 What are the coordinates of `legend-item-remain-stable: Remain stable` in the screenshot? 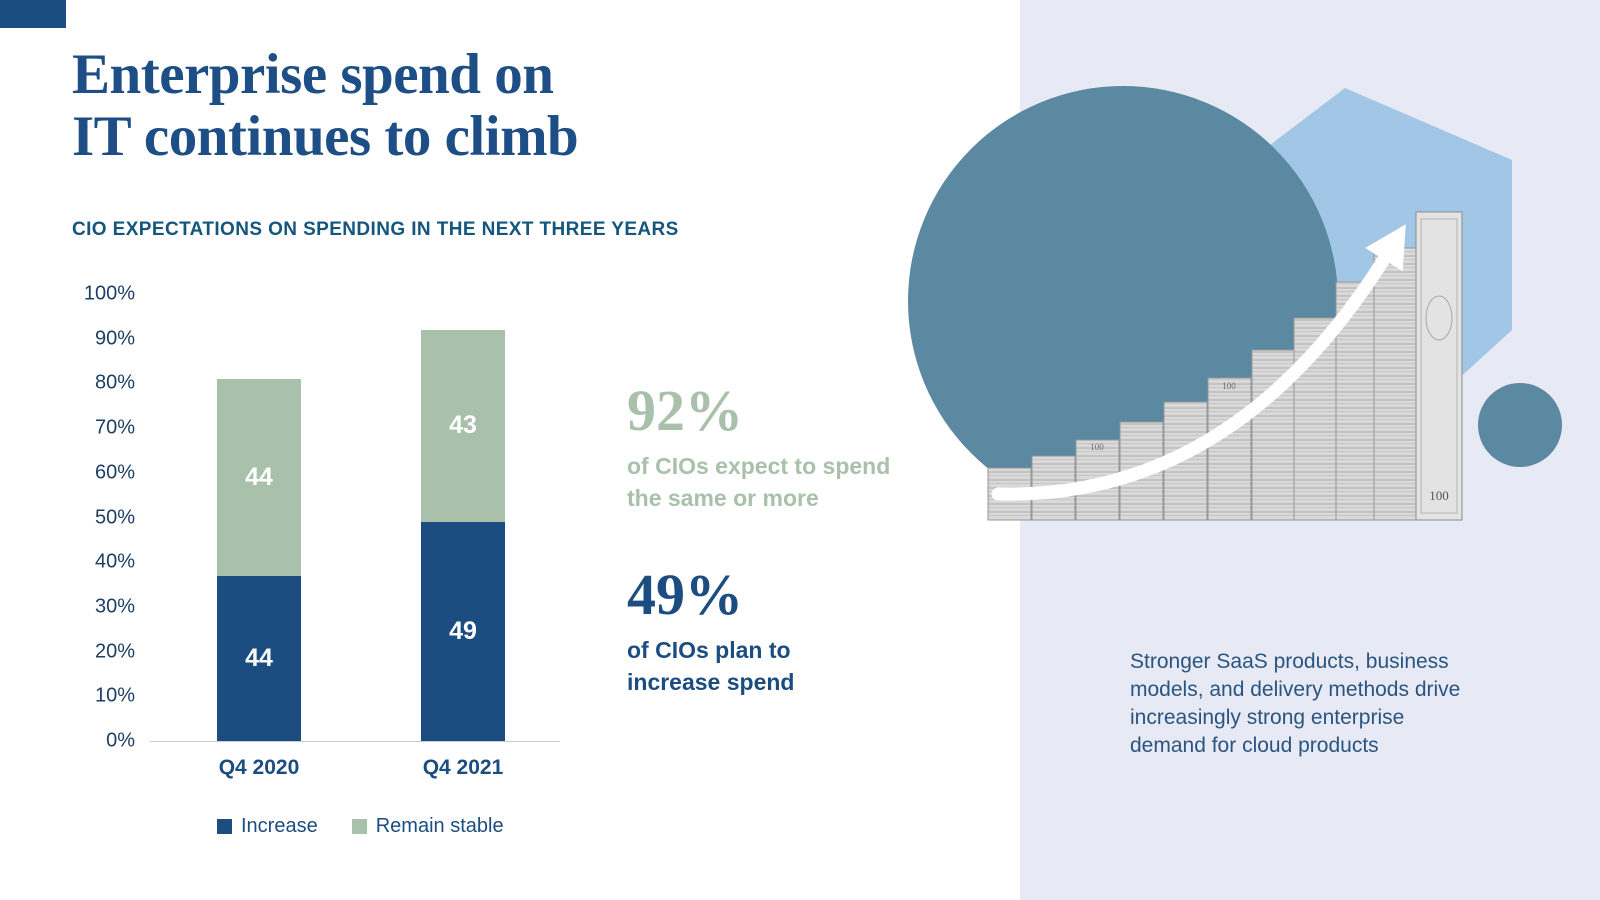 It's located at (427, 826).